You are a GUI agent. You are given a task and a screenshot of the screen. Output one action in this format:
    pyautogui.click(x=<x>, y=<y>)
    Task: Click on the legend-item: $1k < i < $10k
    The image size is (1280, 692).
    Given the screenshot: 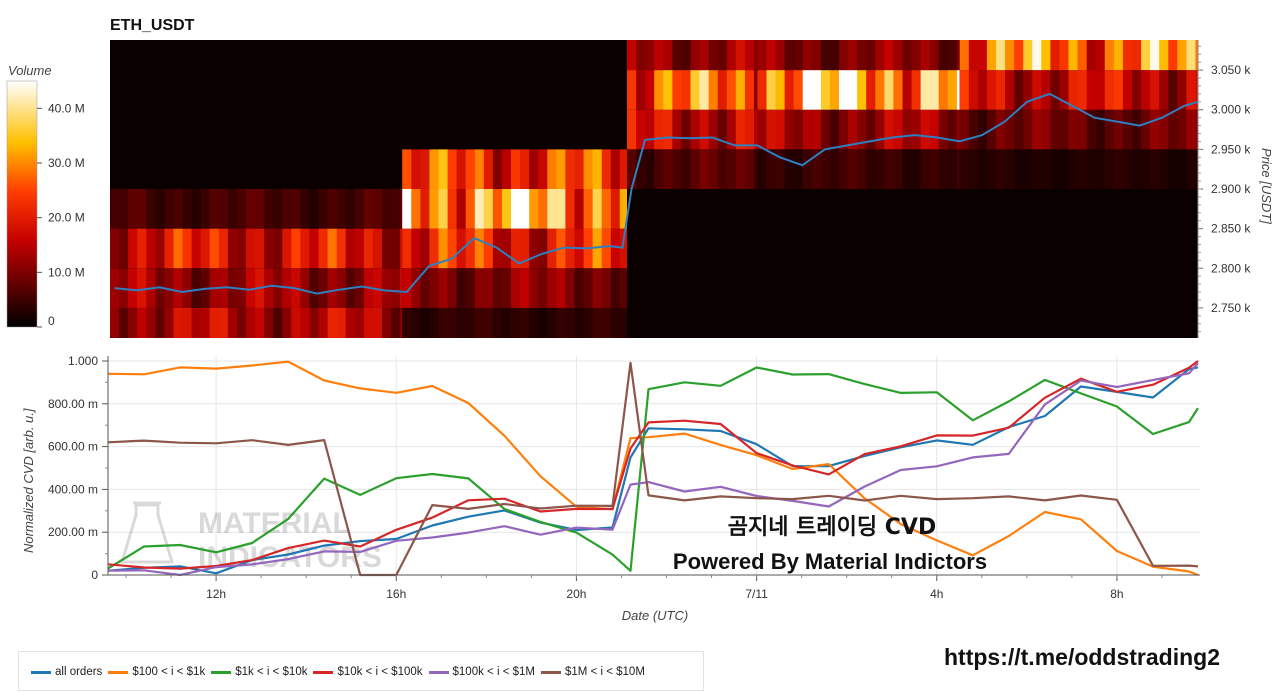 What is the action you would take?
    pyautogui.click(x=259, y=672)
    